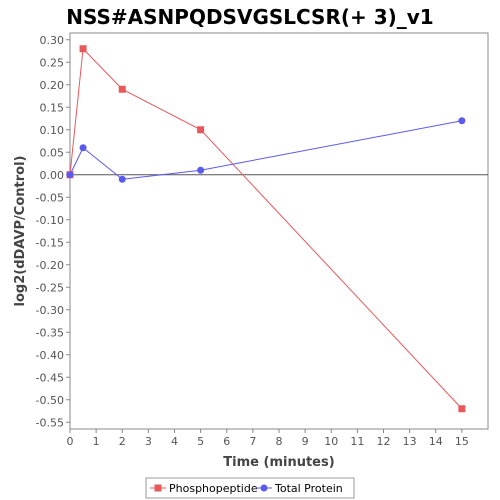 The image size is (500, 500). I want to click on y-tick-label: -0.55, so click(50, 422).